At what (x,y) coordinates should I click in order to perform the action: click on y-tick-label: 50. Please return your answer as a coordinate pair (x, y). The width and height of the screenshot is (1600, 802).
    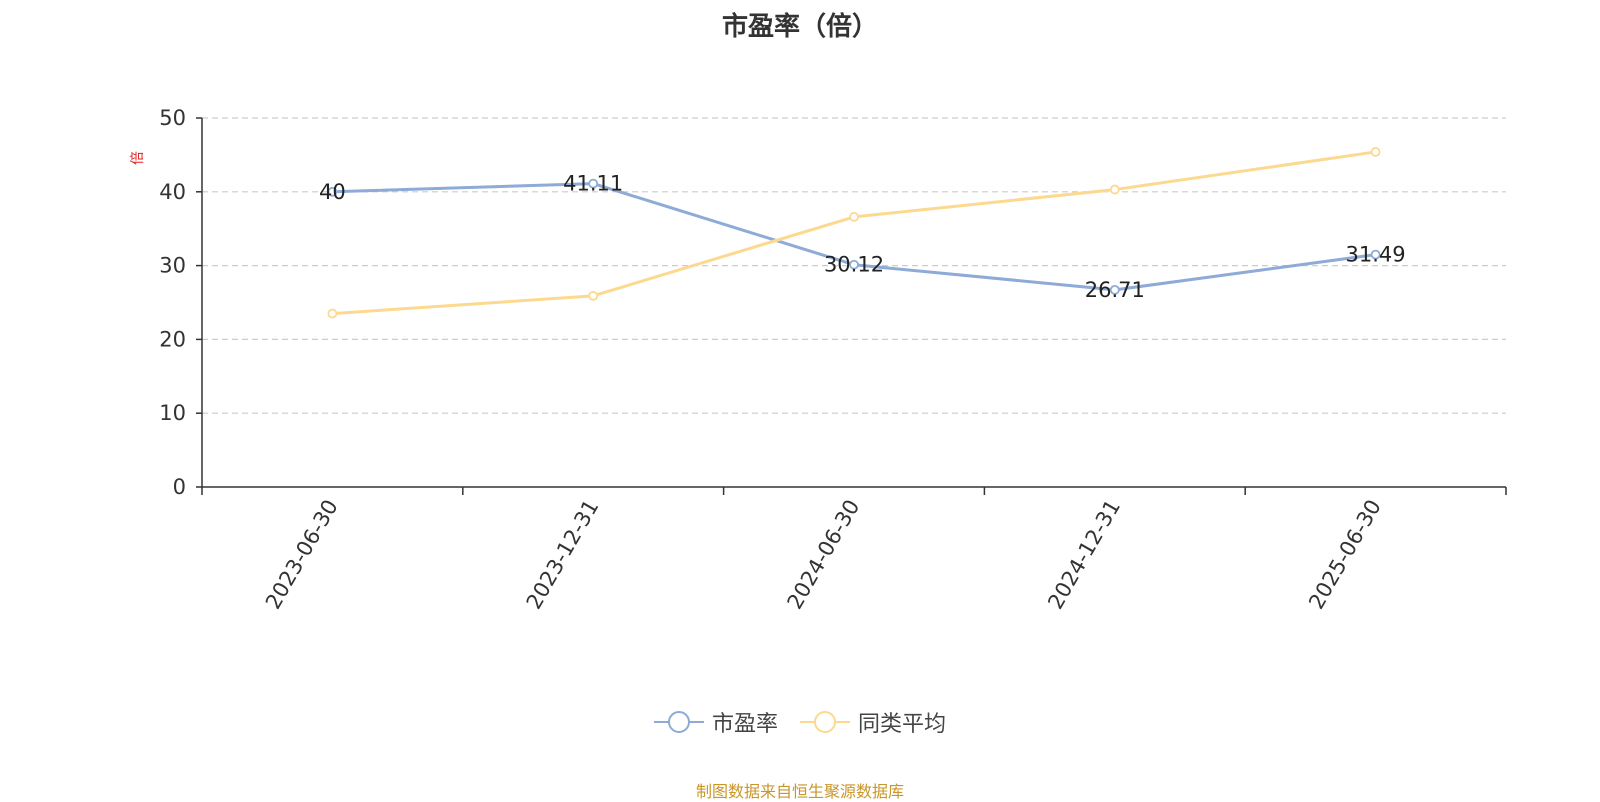
    Looking at the image, I should click on (172, 118).